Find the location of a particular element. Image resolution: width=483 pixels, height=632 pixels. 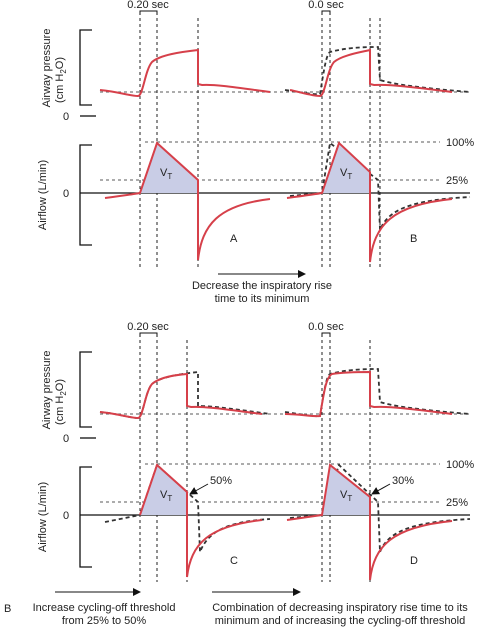

curve-letter: A is located at coordinates (234, 239).